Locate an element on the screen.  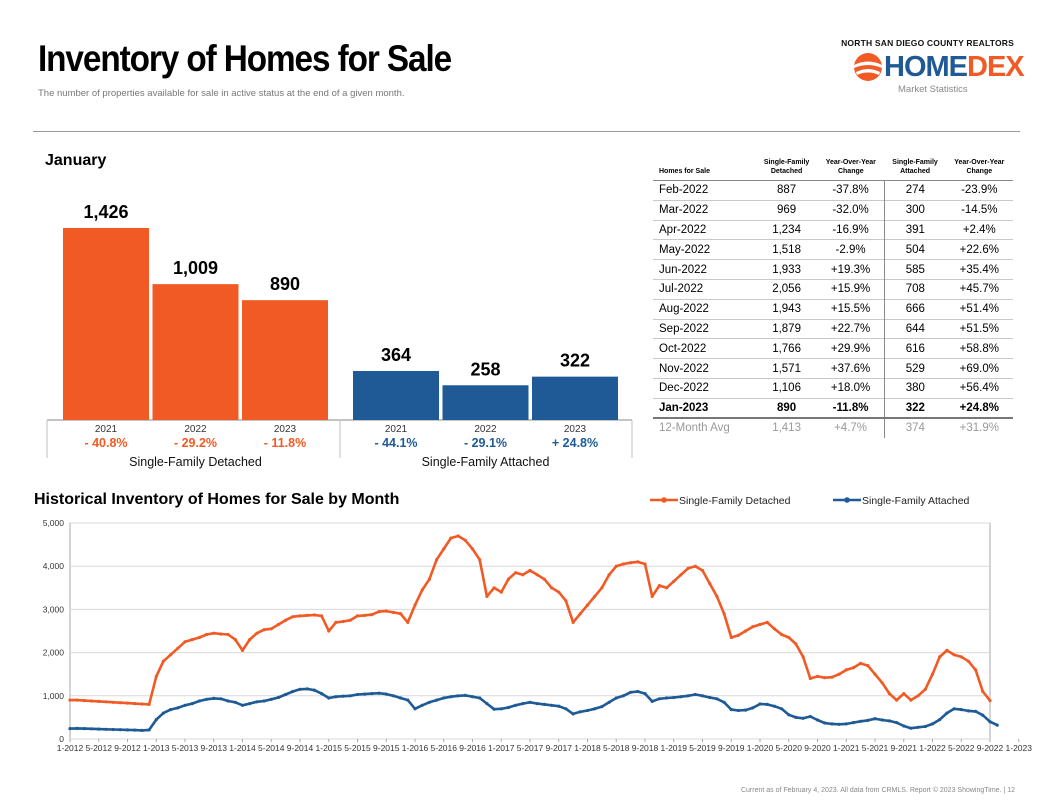
table-cell: +2.4% is located at coordinates (979, 229).